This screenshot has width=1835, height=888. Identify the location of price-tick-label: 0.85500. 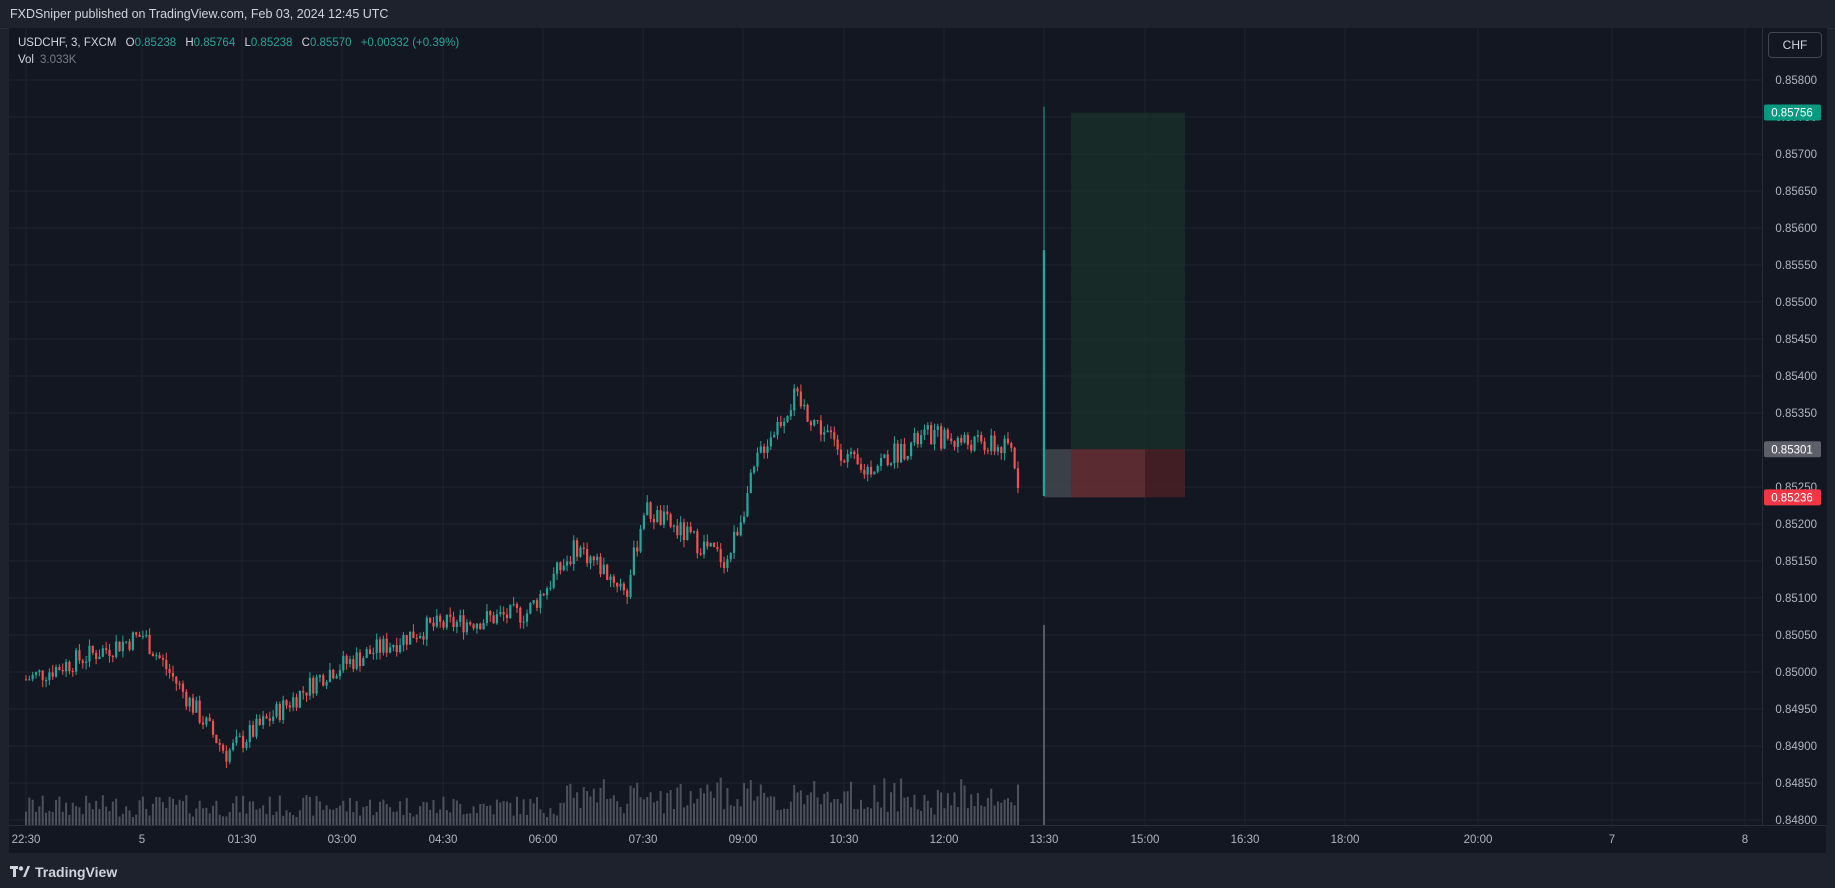
(1796, 303).